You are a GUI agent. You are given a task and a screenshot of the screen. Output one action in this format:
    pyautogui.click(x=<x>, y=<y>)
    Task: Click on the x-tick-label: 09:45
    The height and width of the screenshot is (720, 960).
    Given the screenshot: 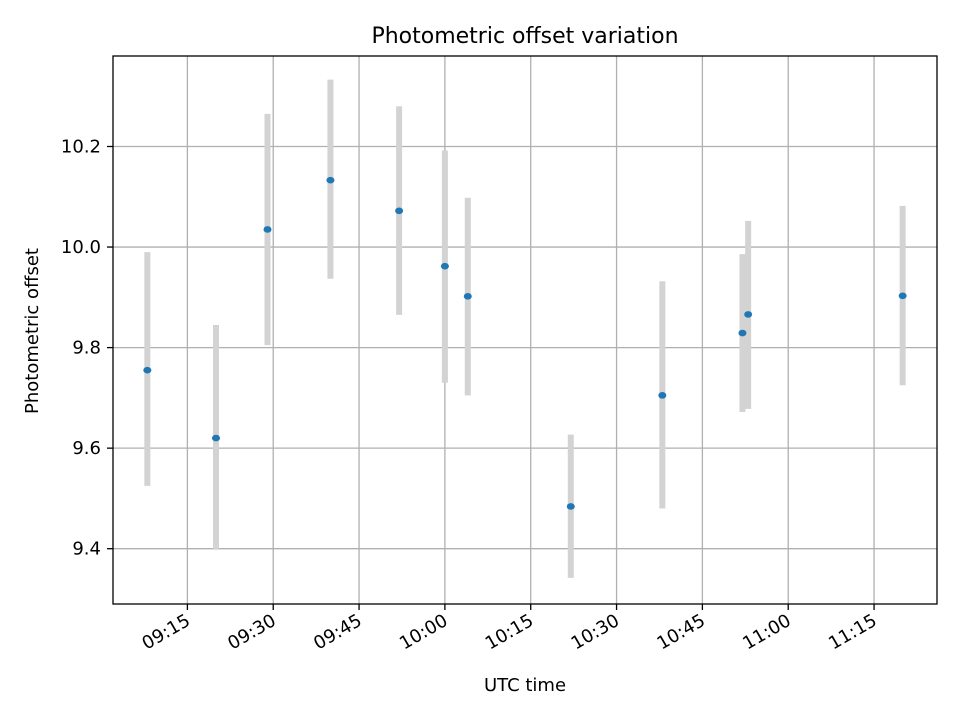 What is the action you would take?
    pyautogui.click(x=337, y=632)
    